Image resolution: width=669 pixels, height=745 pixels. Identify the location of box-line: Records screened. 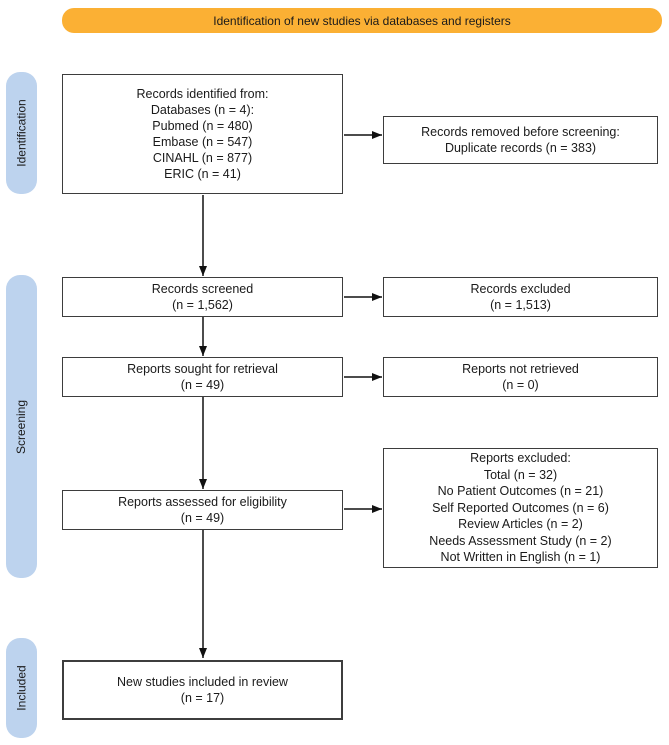
(202, 289).